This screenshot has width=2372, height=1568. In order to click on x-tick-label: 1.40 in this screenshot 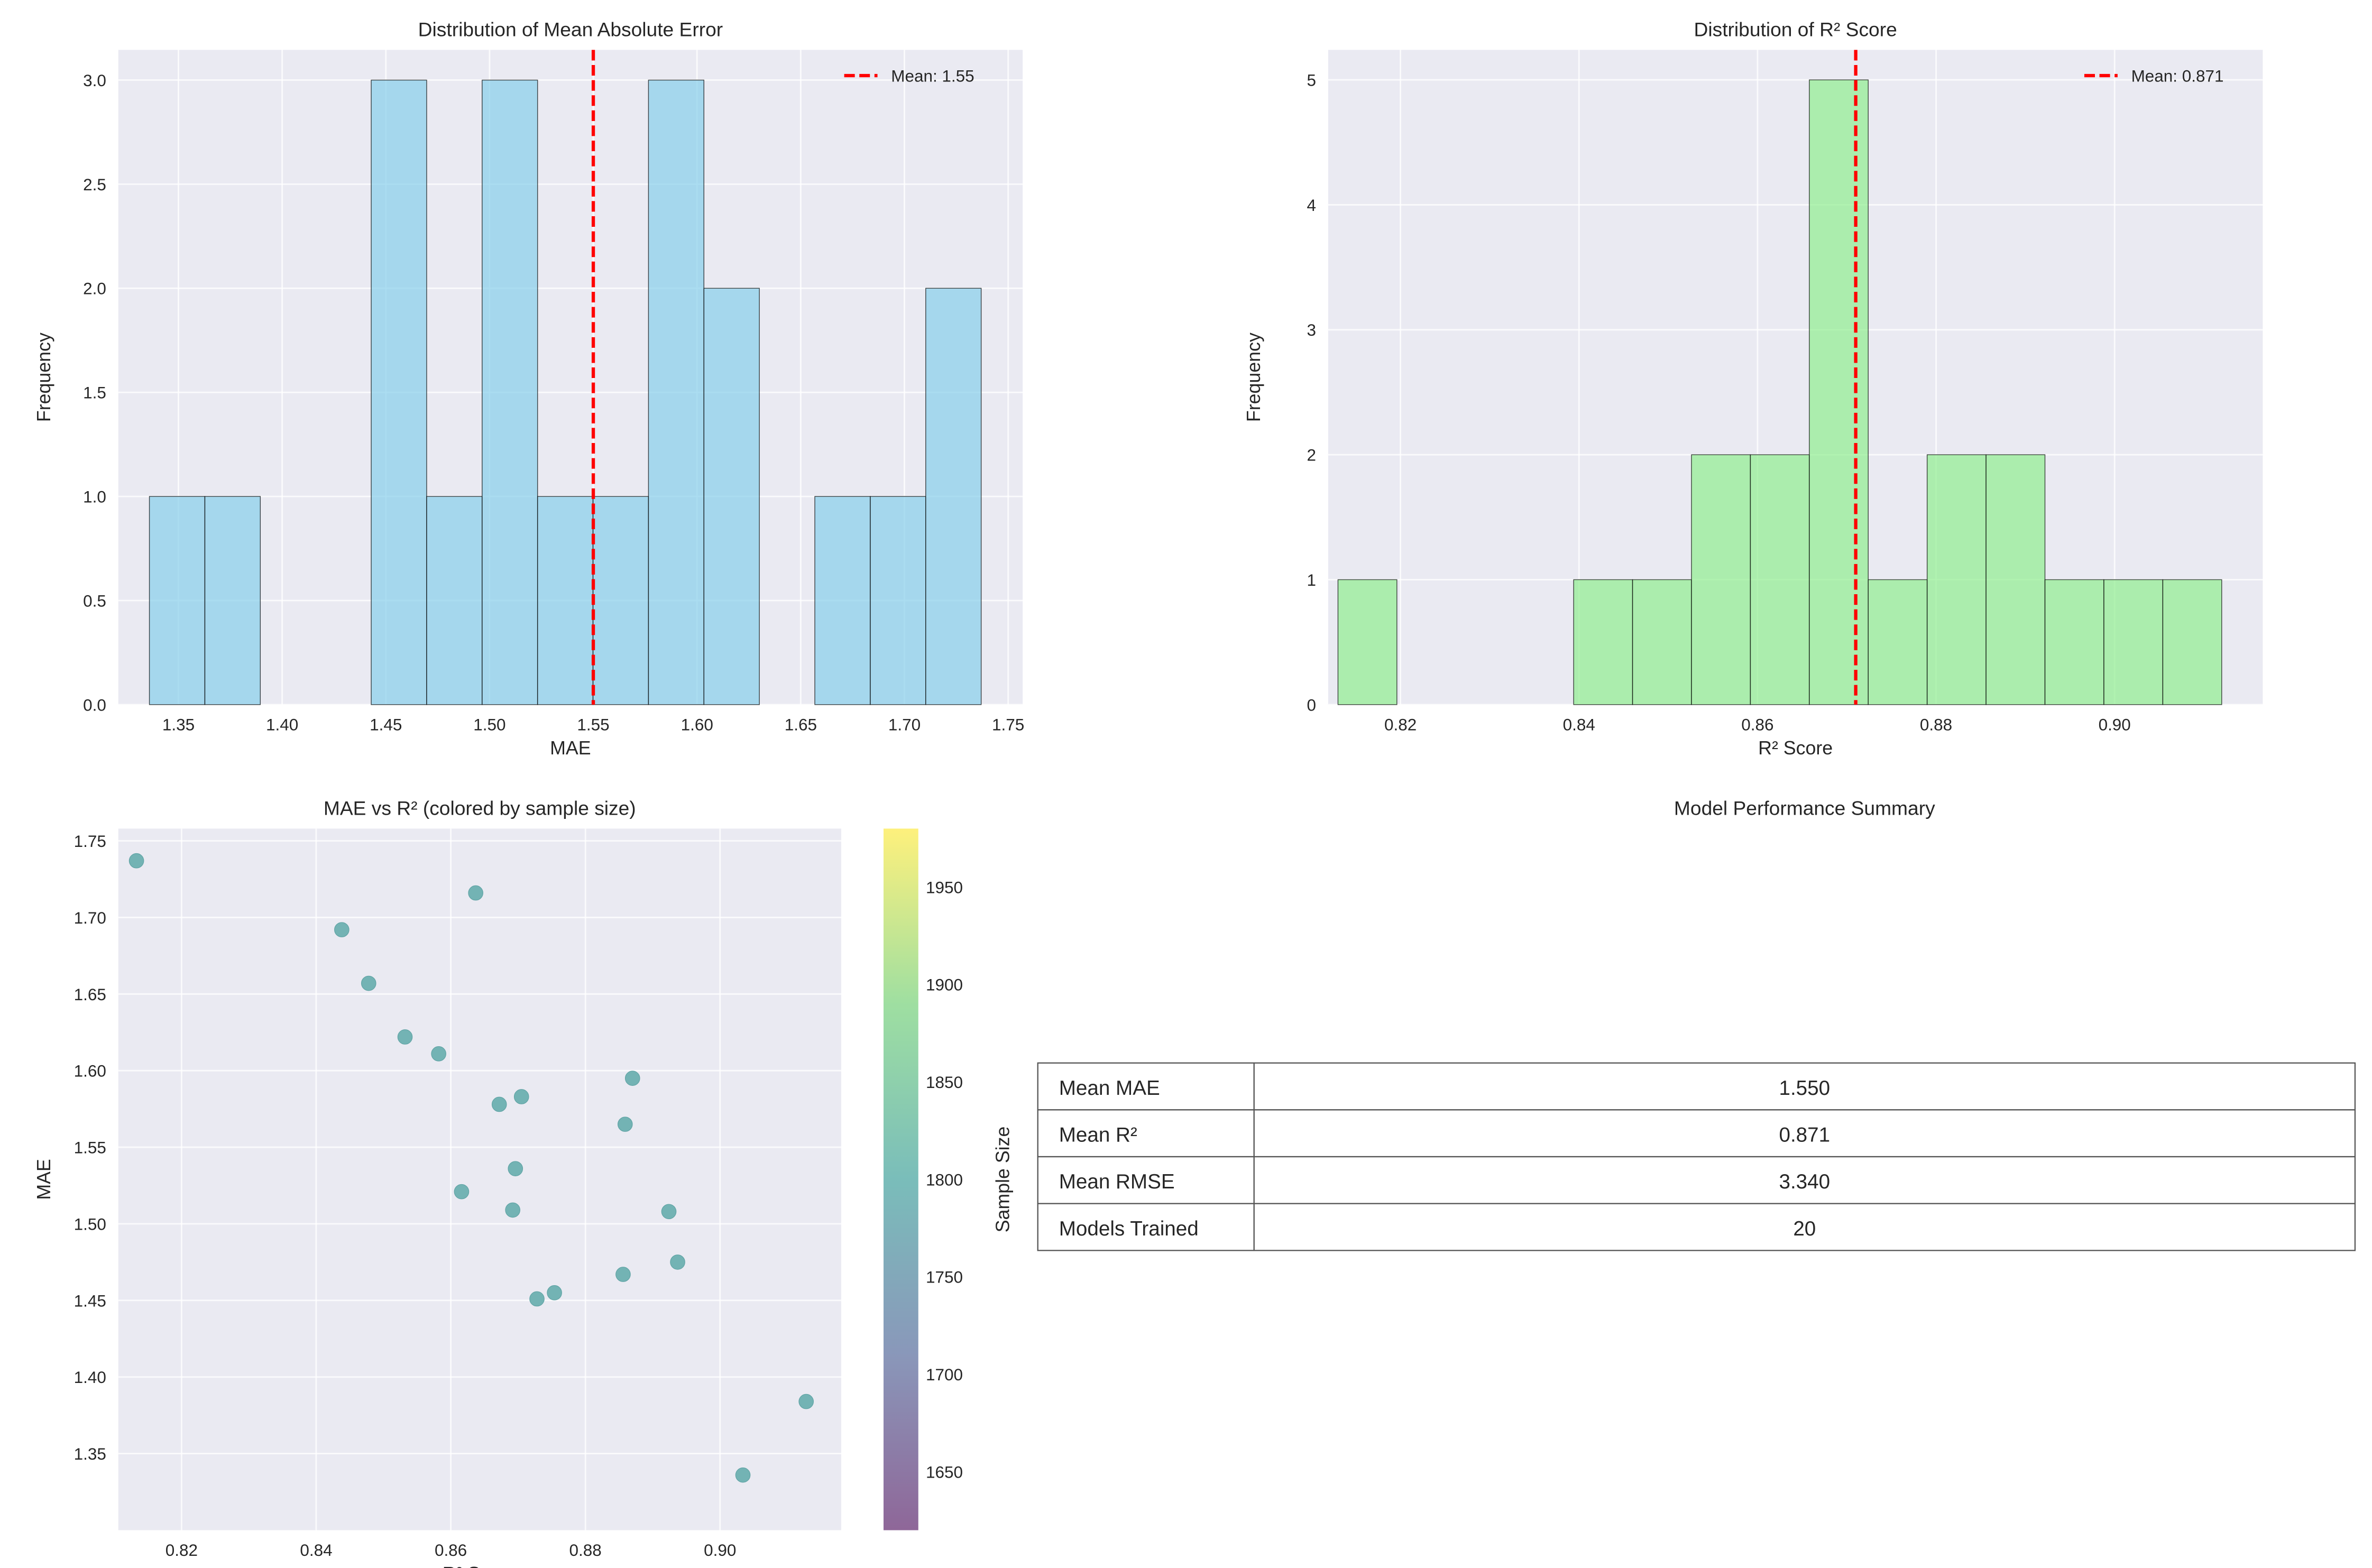, I will do `click(282, 724)`.